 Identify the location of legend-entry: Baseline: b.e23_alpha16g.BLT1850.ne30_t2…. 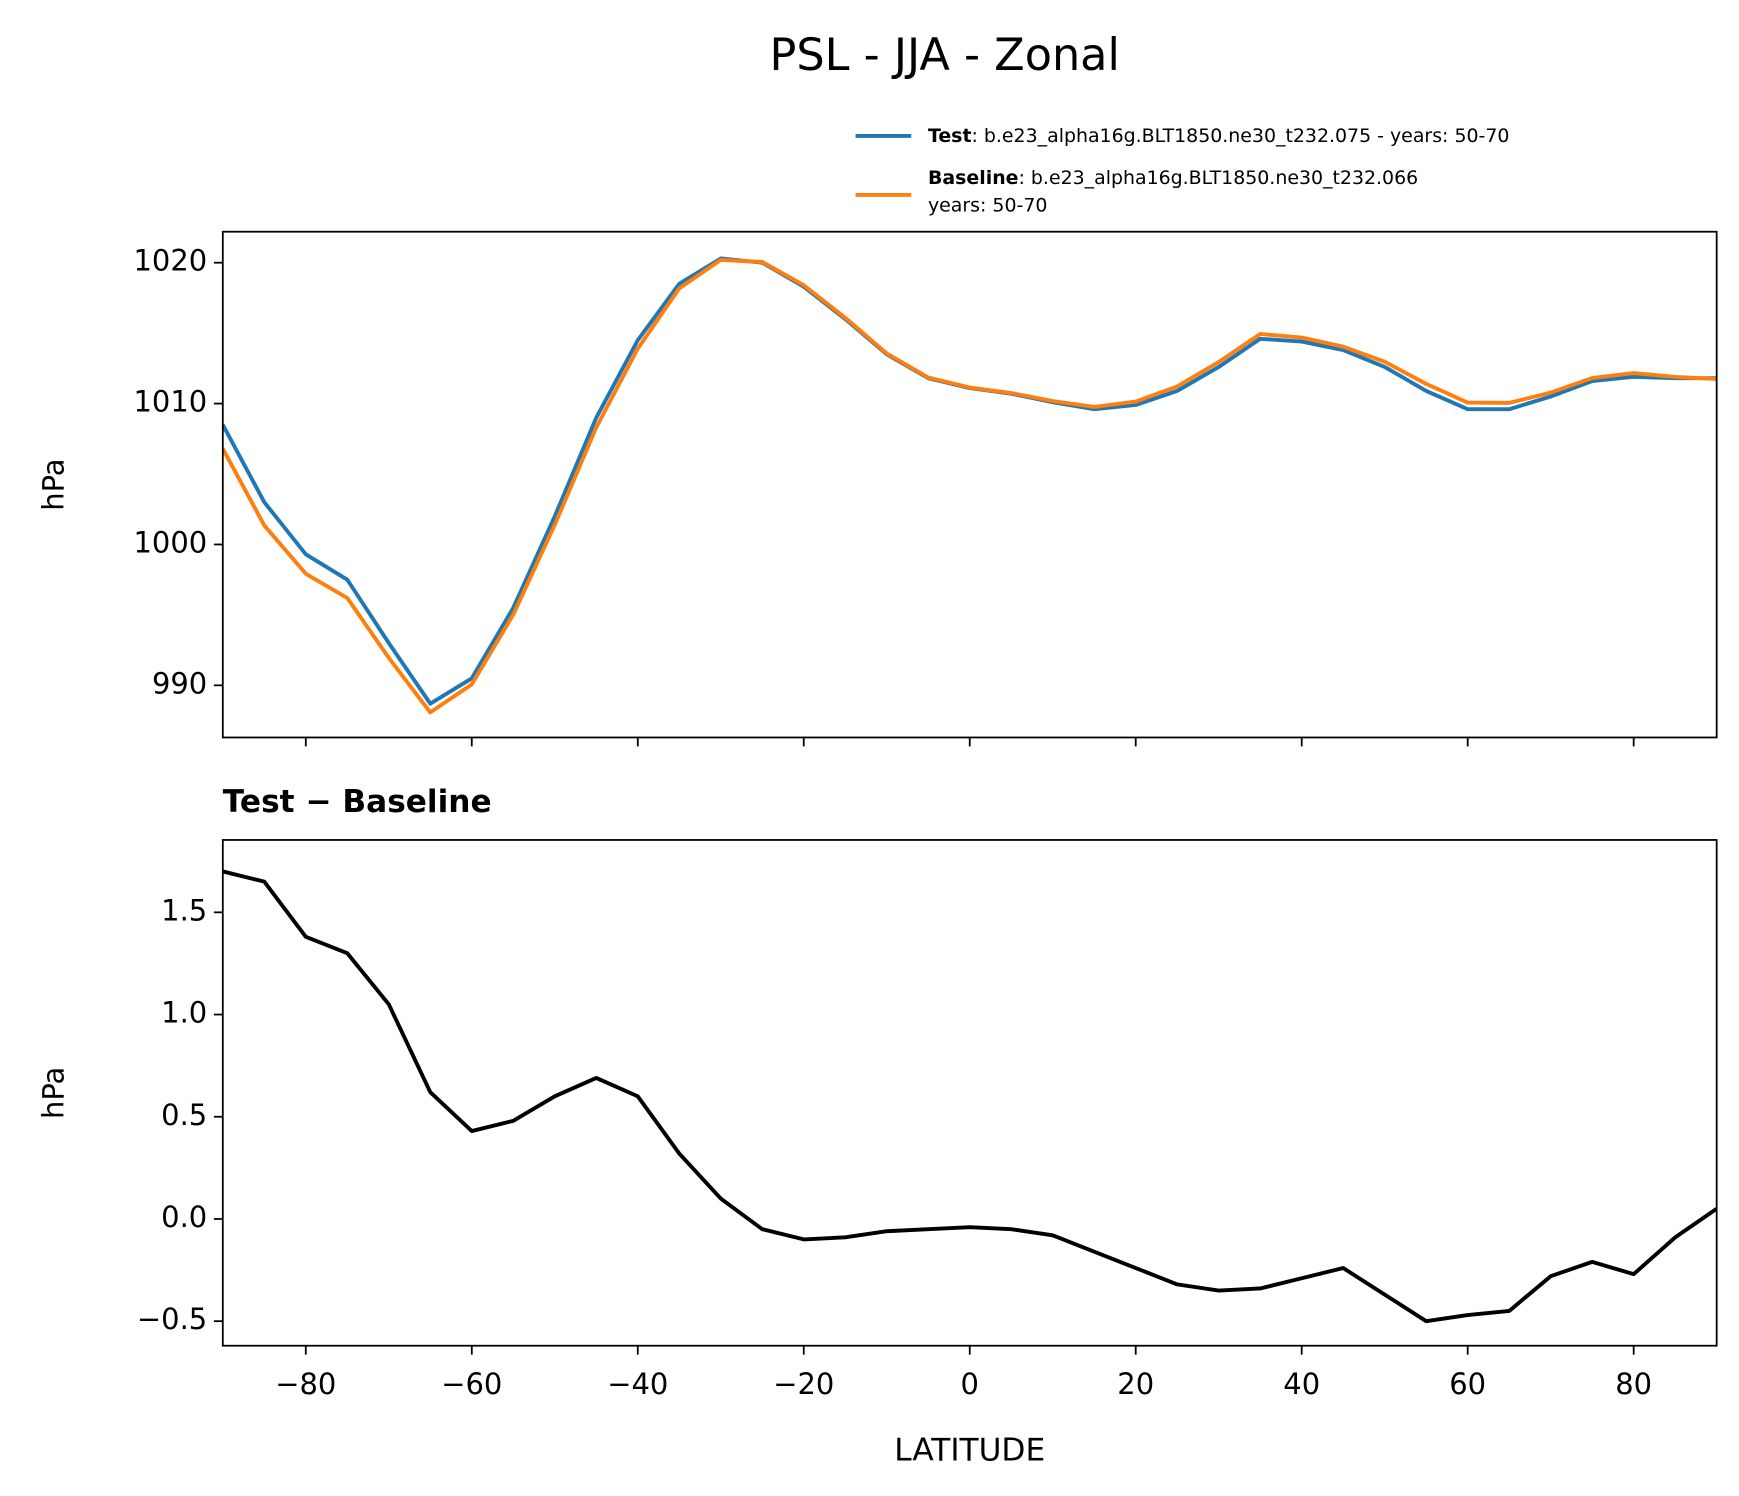
(1173, 178).